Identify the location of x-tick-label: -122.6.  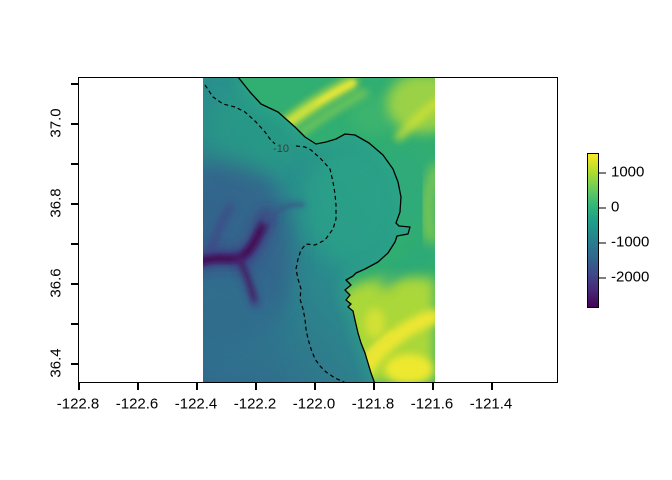
(137, 404).